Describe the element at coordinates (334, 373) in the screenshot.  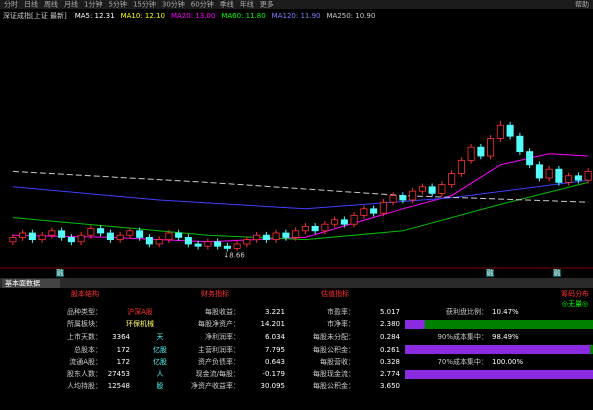
I see `field-label: 每股现金流：` at that location.